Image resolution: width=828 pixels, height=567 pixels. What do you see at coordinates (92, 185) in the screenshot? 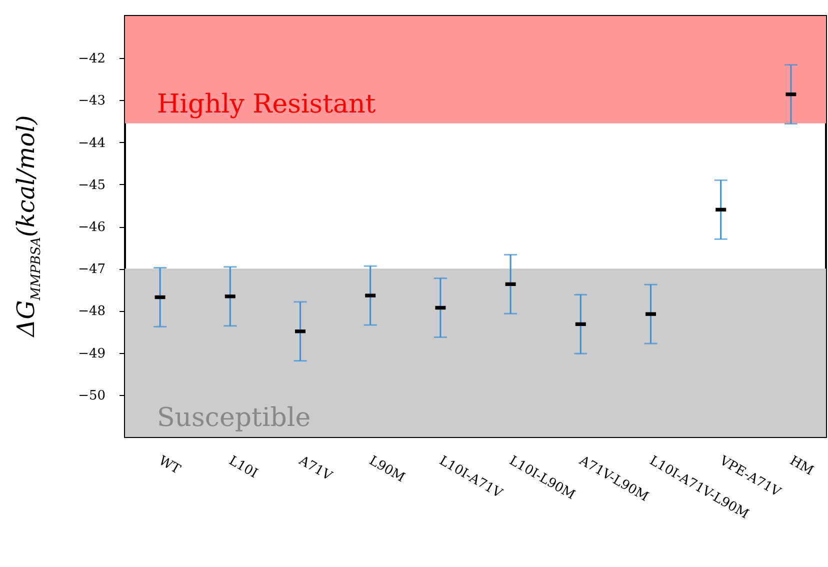
I see `y-tick-label: −45` at bounding box center [92, 185].